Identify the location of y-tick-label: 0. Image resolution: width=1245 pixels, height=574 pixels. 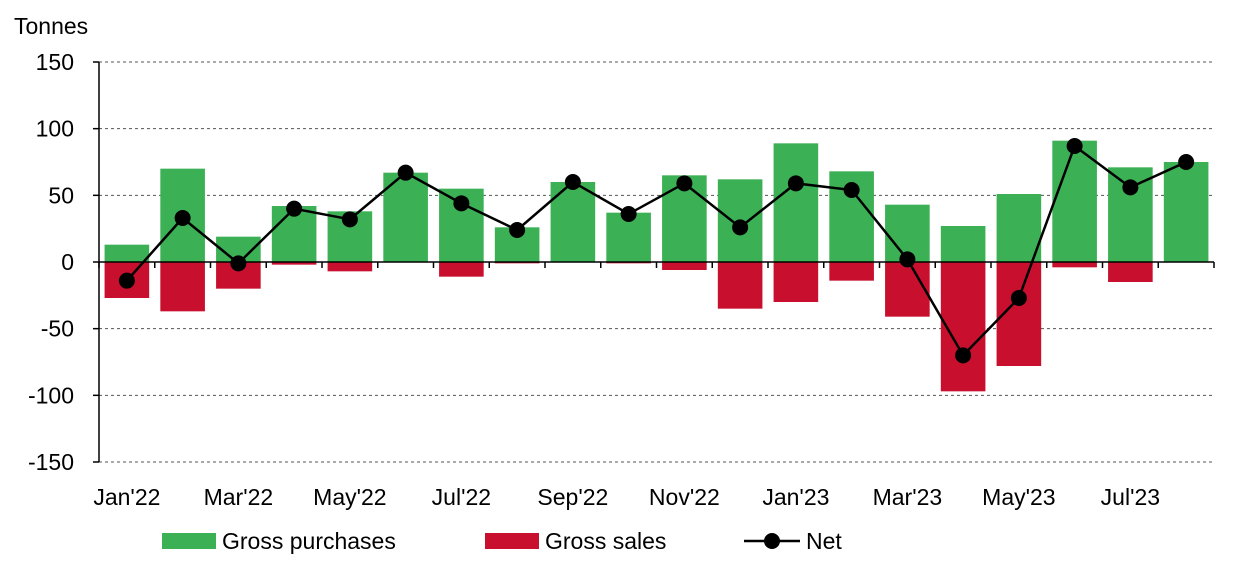
(67, 262).